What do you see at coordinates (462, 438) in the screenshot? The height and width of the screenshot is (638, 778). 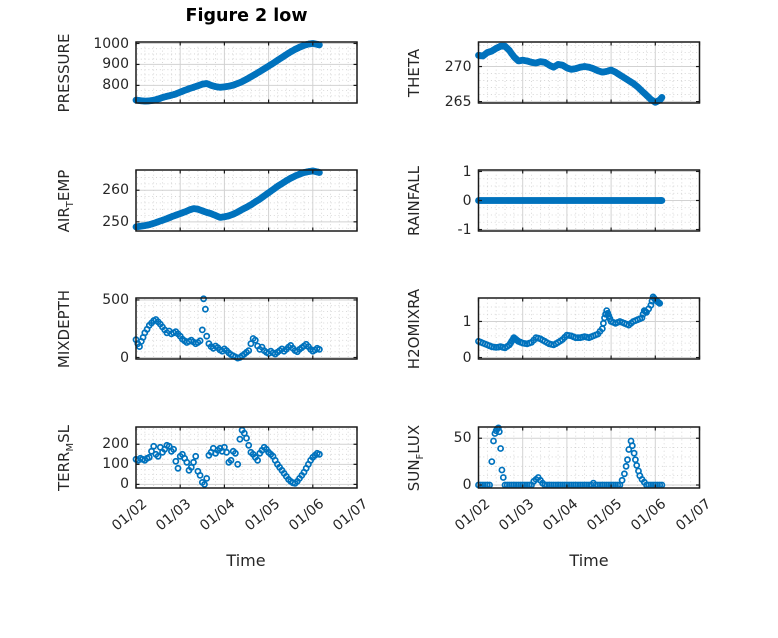 I see `y-tick-label: 50` at bounding box center [462, 438].